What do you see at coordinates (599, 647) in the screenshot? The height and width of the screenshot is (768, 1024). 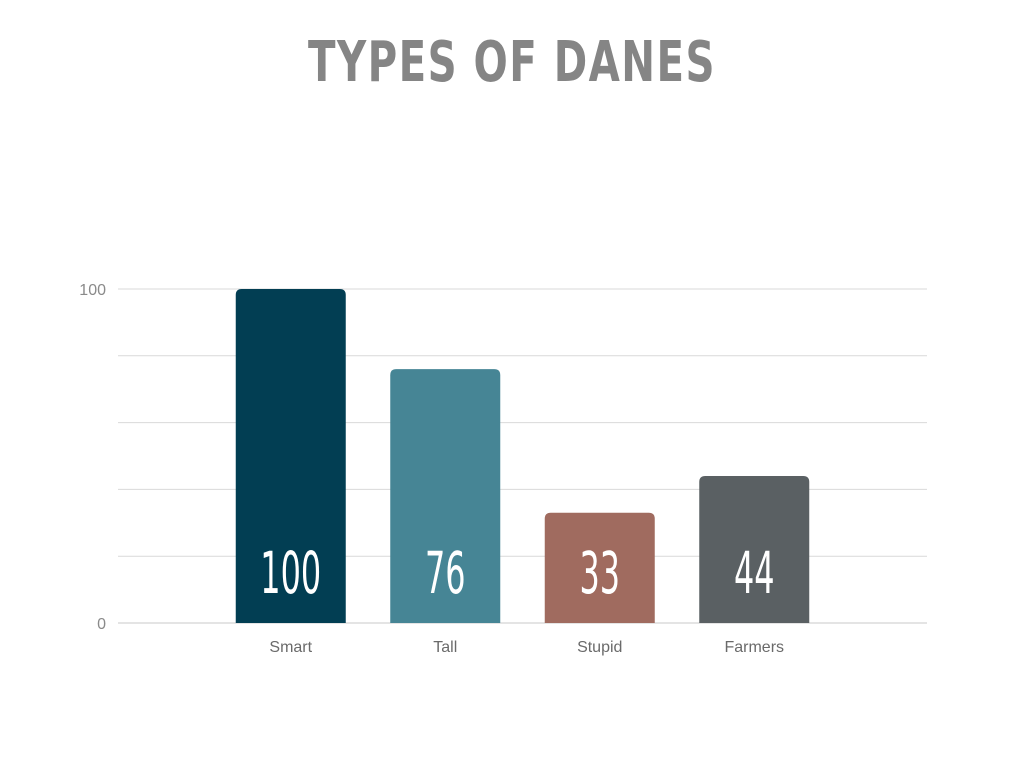 I see `x-tick-label: Stupid` at bounding box center [599, 647].